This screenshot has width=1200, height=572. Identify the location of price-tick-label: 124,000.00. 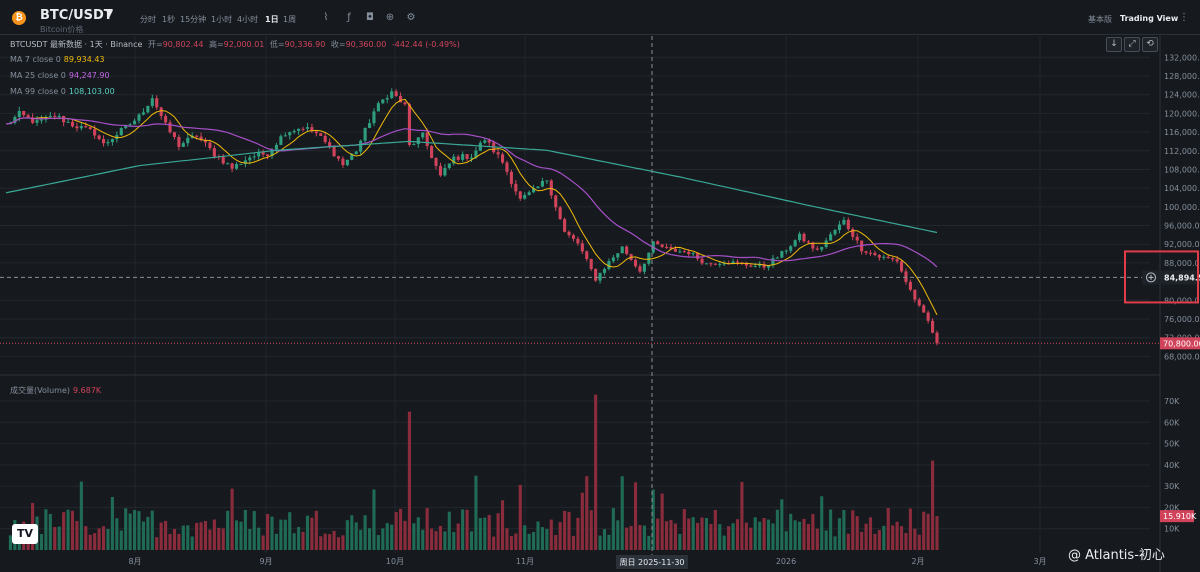
(1182, 95).